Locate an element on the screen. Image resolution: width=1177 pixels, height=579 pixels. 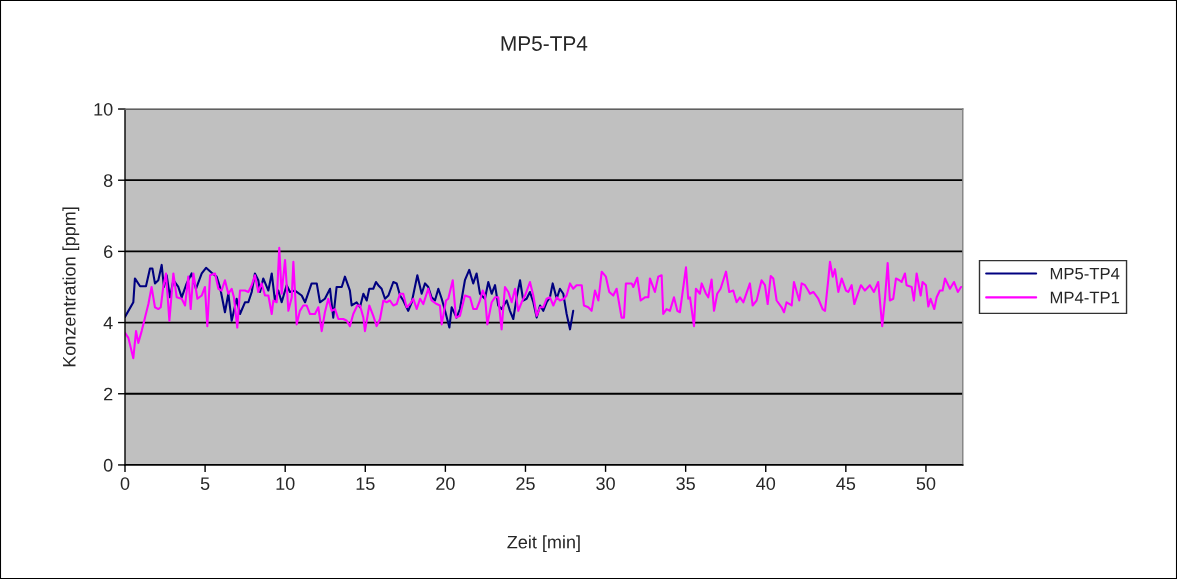
y-axis-title: Konzentration [ppm] is located at coordinates (71, 287).